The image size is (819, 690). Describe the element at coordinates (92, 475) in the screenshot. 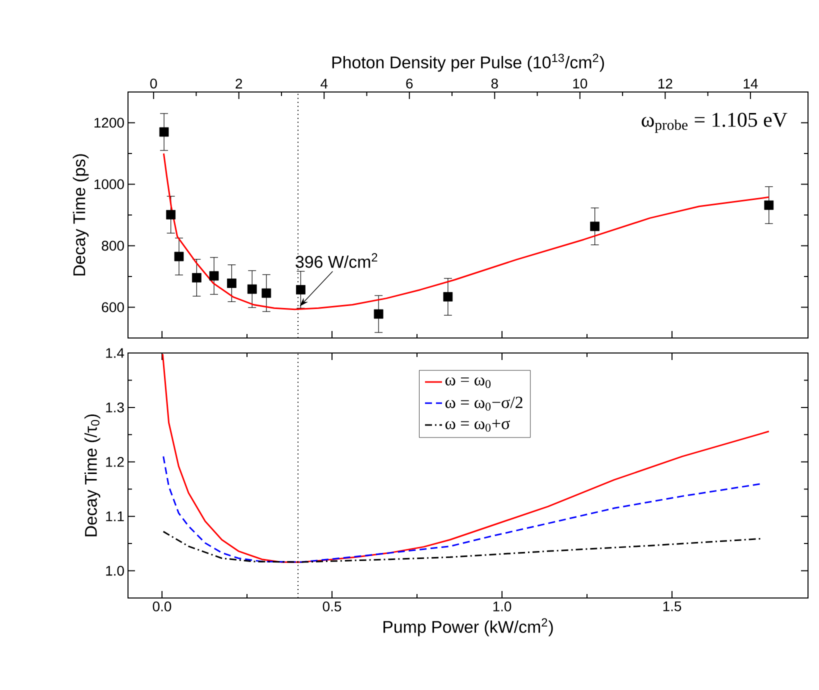

I see `y-axis-title: Decay Time (/τ$_{0}$)` at that location.